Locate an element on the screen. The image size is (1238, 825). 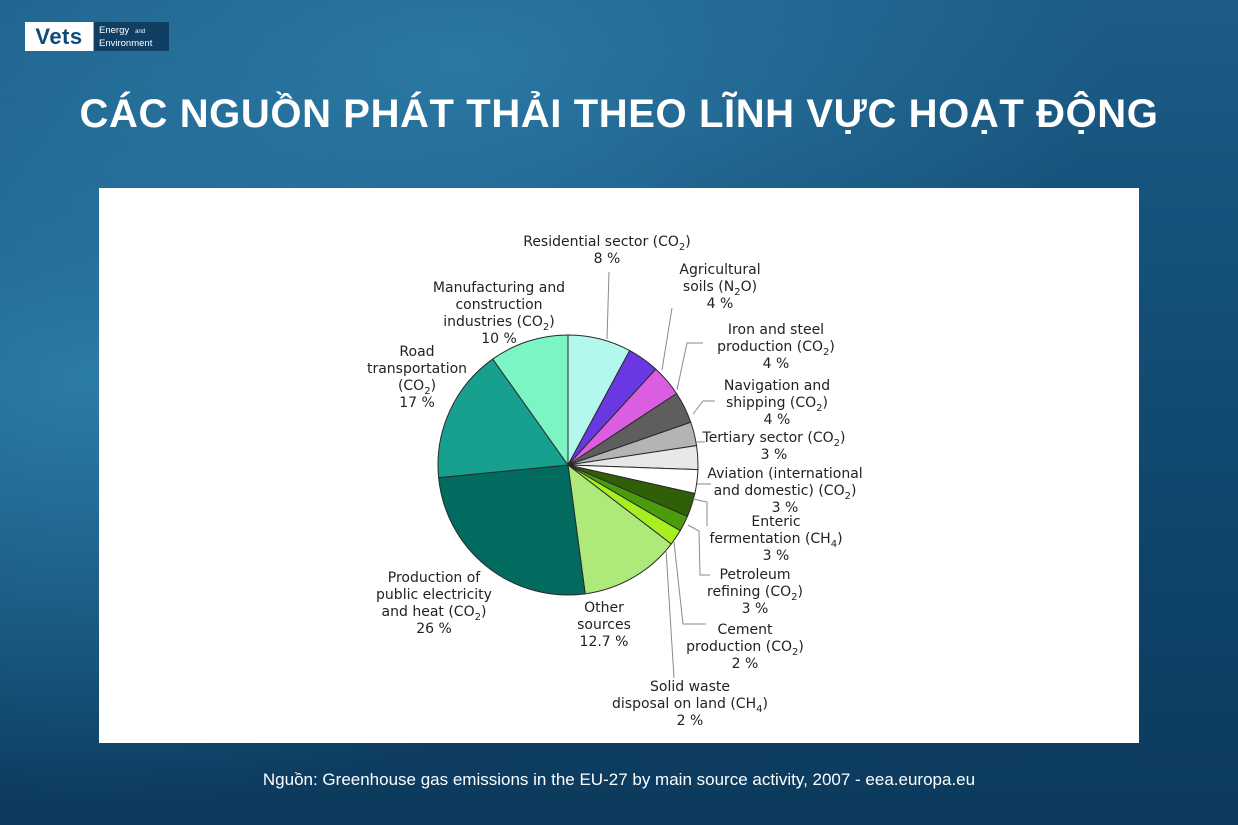
slice-label-enteric-pct: 3 % is located at coordinates (776, 556).